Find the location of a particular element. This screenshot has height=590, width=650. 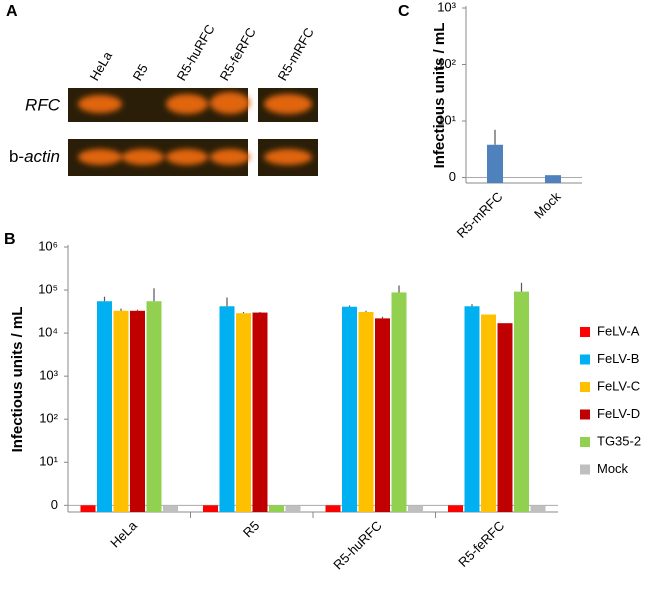

y-tick-label: 10⁴ is located at coordinates (48, 332).